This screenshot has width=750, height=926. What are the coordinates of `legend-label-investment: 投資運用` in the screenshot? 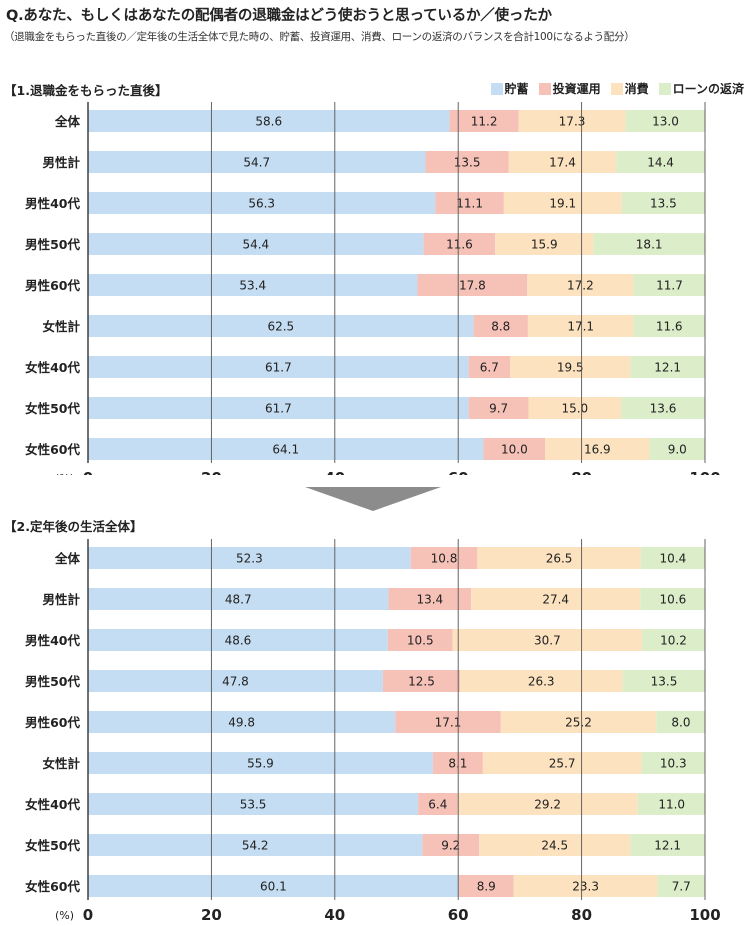 It's located at (576, 89).